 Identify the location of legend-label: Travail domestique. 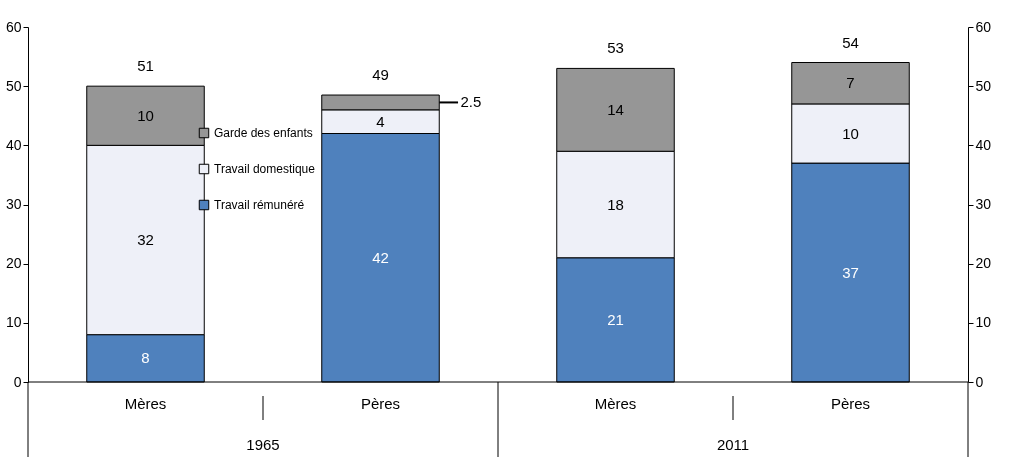
(265, 169).